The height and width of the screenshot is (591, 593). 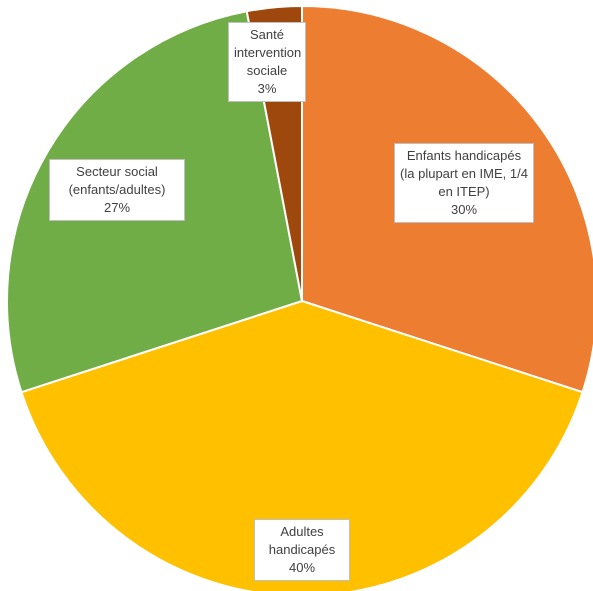 I want to click on label-value: 27%, so click(x=117, y=207).